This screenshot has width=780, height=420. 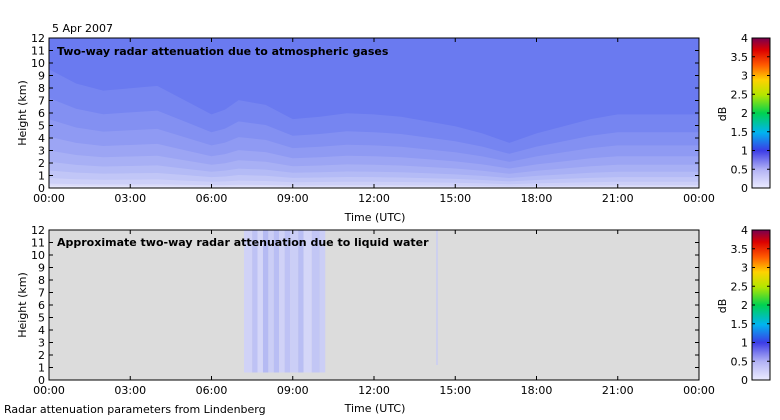 I want to click on liquid-water-attenuation-field, so click(x=341, y=301).